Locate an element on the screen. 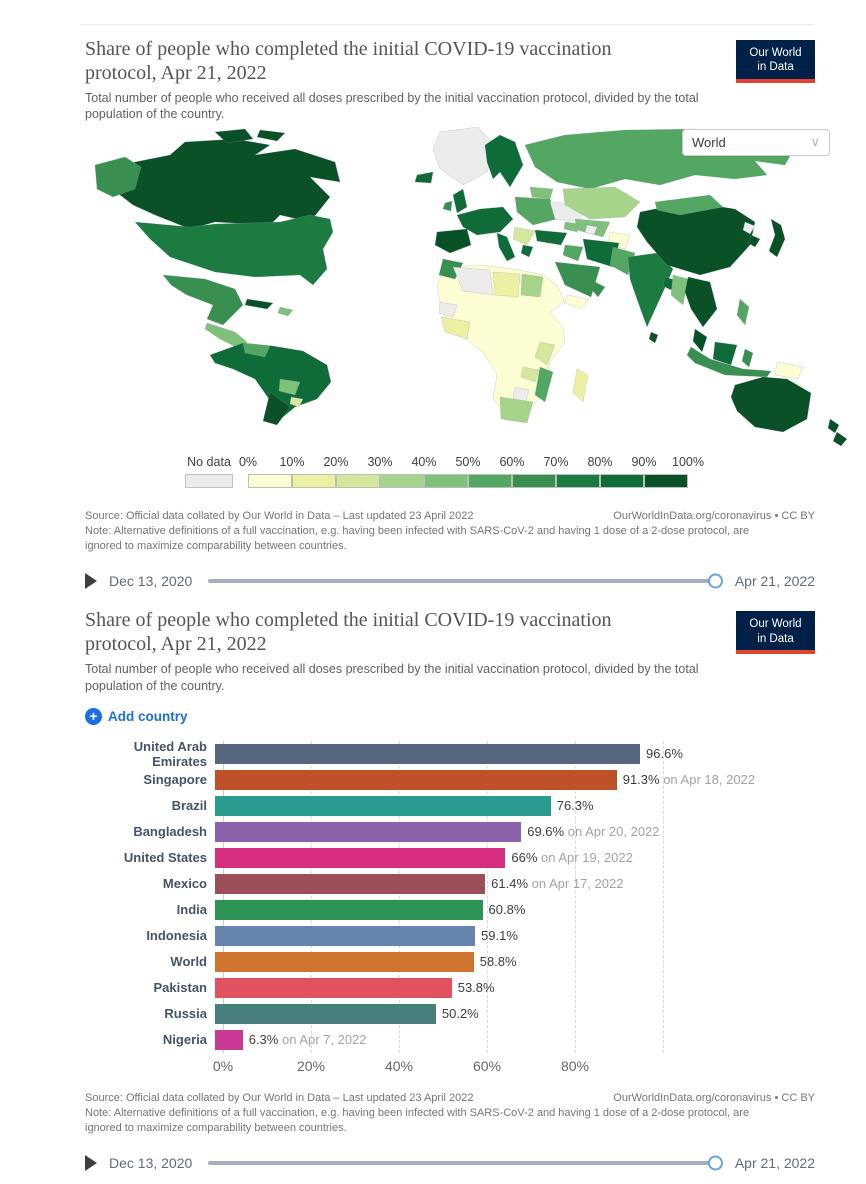 The image size is (866, 1184). bar-row: Nigeria 6.3% on Apr 7, 2022 is located at coordinates (460, 1040).